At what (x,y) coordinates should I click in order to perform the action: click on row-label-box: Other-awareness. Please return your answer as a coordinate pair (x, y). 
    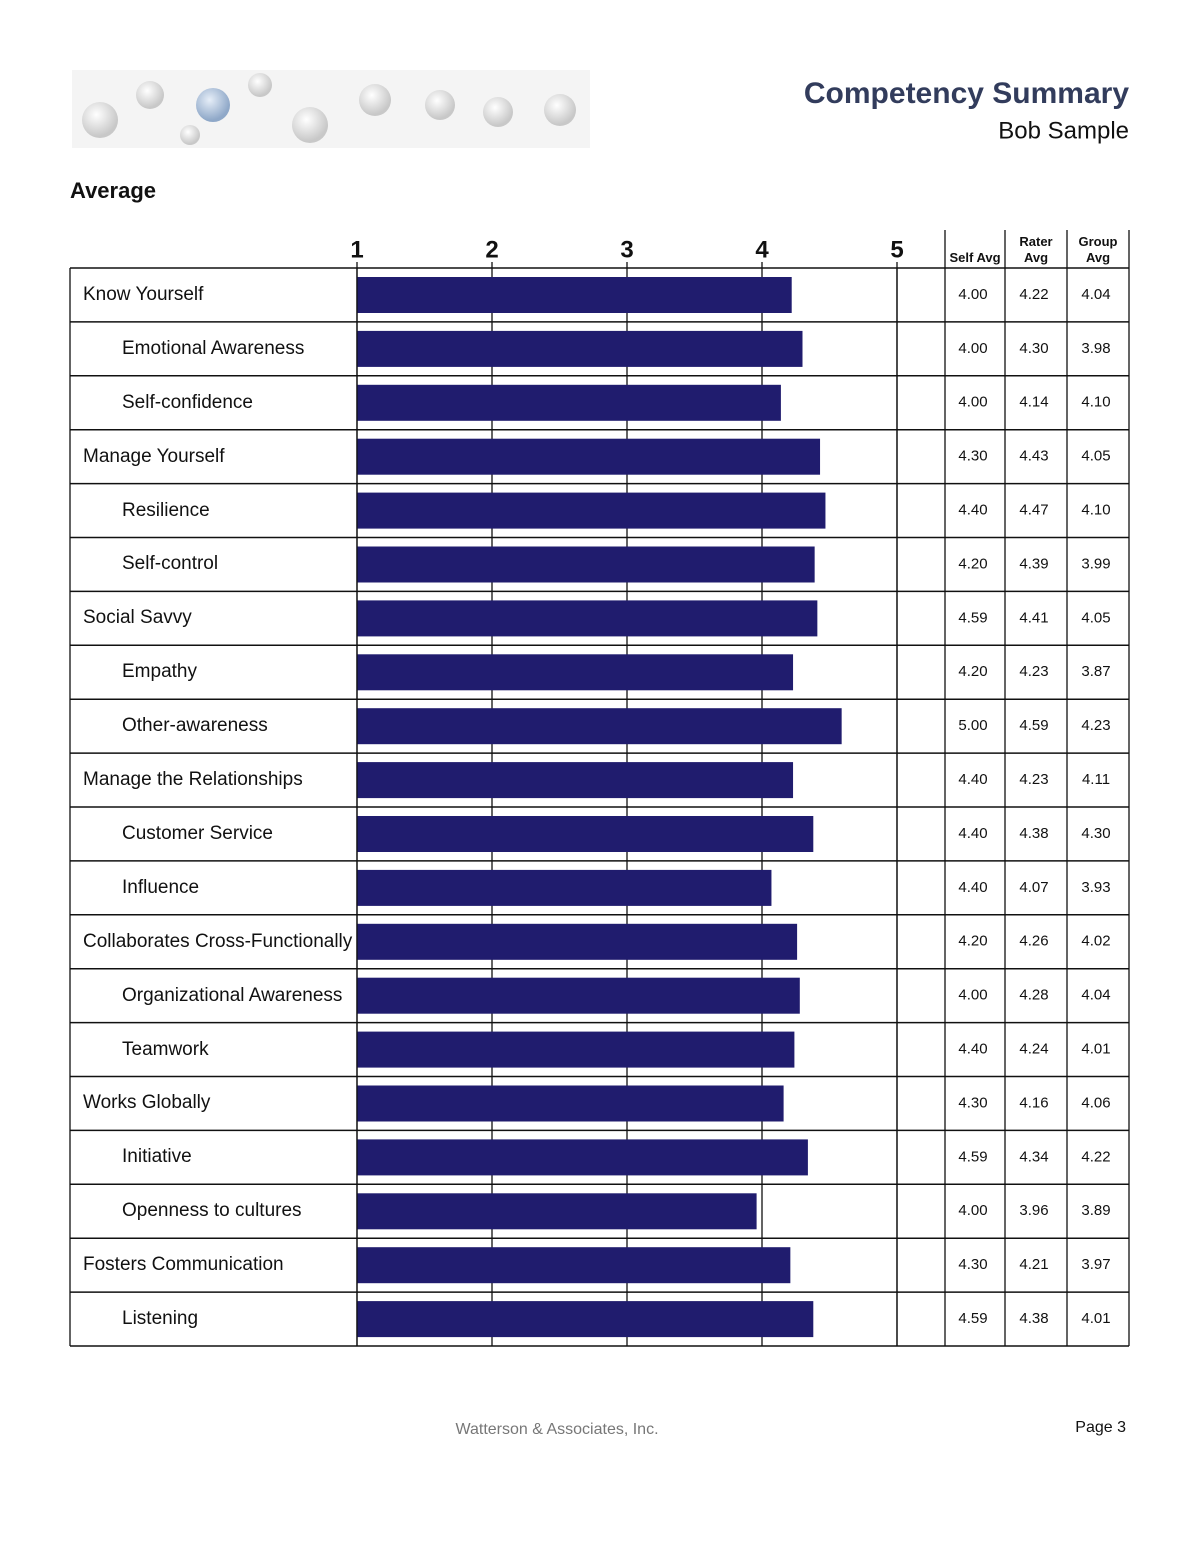
    Looking at the image, I should click on (195, 725).